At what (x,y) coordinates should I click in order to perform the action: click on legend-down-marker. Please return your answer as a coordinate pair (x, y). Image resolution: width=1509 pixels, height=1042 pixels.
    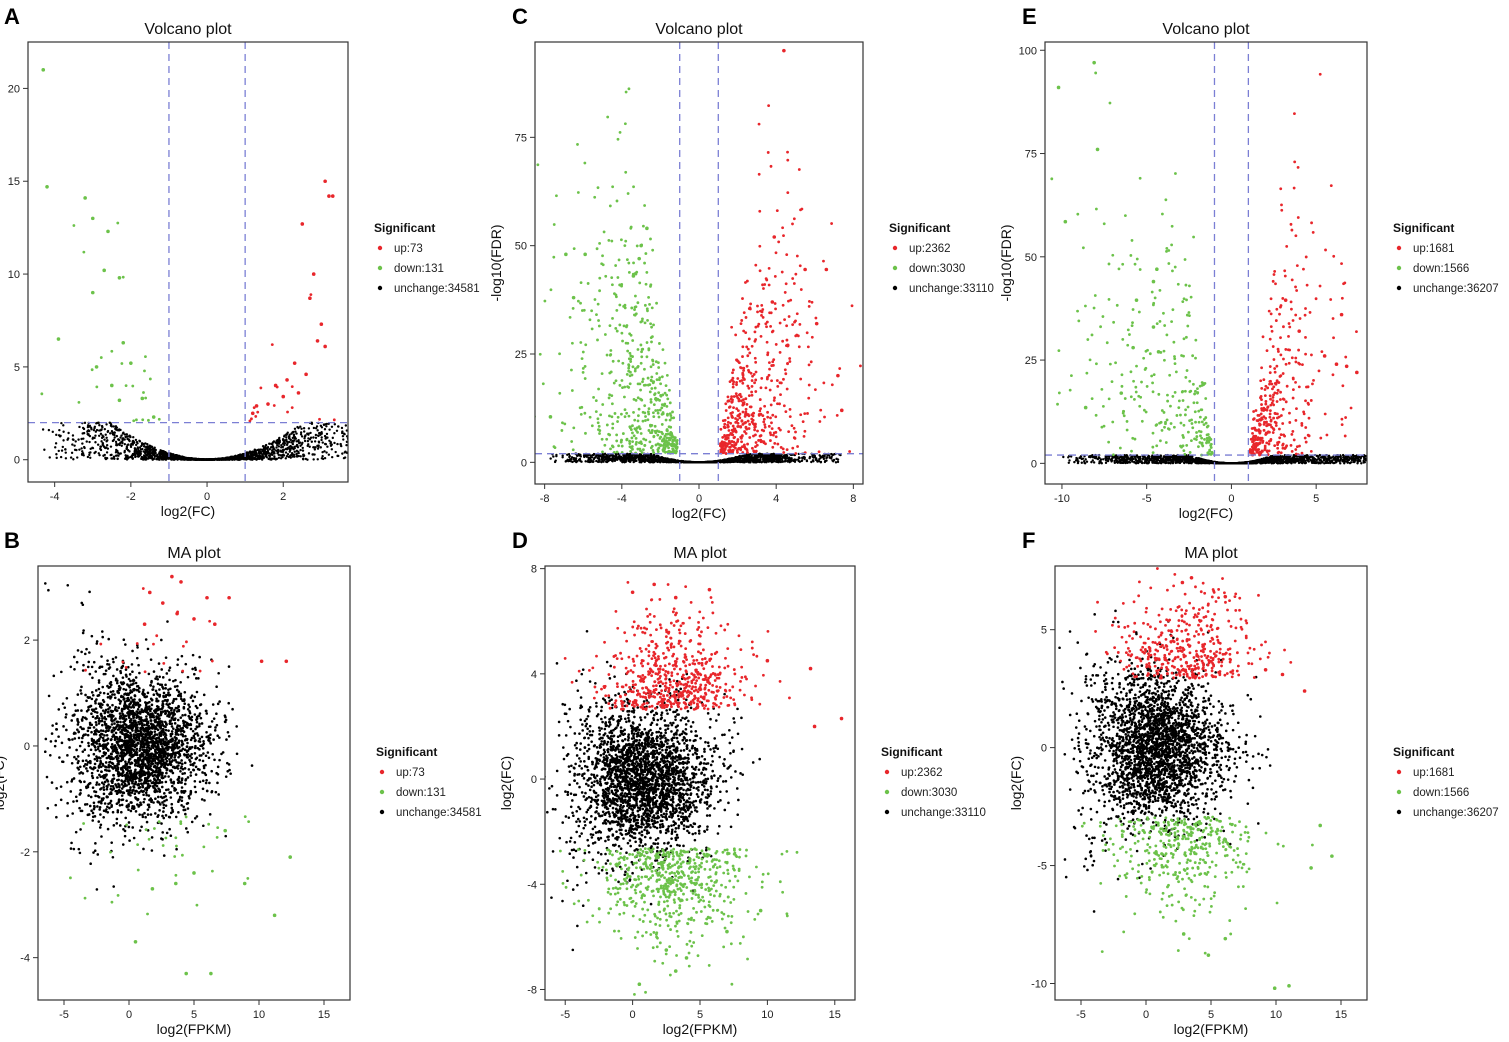
    Looking at the image, I should click on (382, 792).